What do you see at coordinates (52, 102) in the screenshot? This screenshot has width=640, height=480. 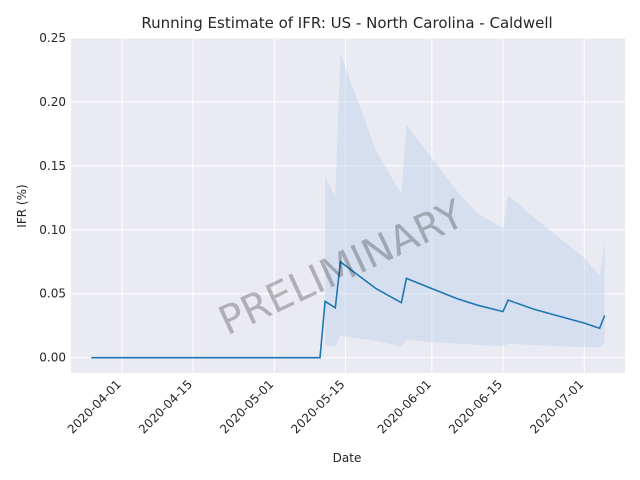 I see `y-tick-label: 0.20` at bounding box center [52, 102].